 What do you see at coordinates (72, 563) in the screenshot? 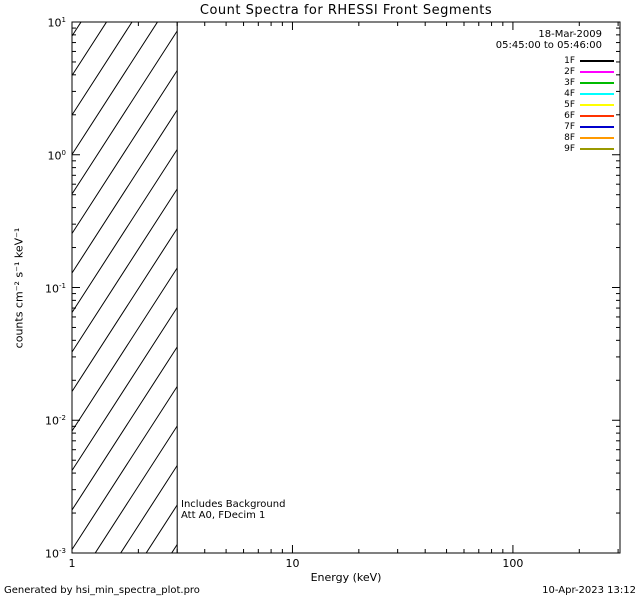
I see `x-tick-label: 1` at bounding box center [72, 563].